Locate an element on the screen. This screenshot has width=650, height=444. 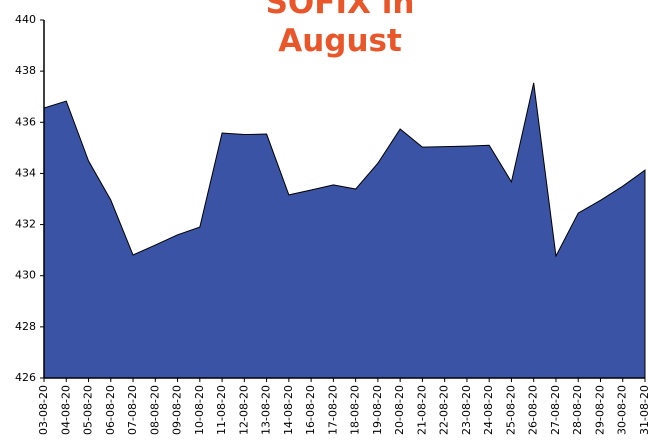
x-tick-label: 29-08-20 is located at coordinates (599, 410).